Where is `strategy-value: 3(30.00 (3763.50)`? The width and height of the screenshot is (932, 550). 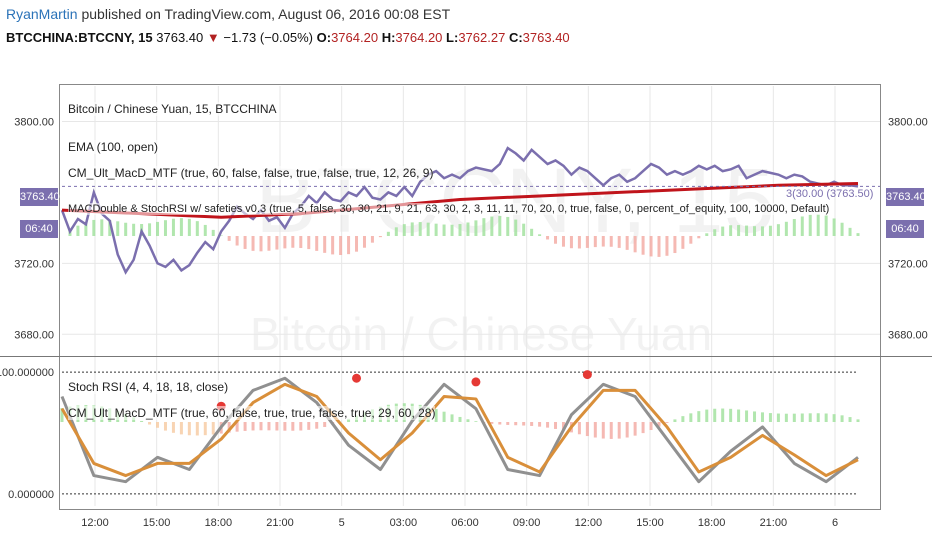 strategy-value: 3(30.00 (3763.50) is located at coordinates (830, 194).